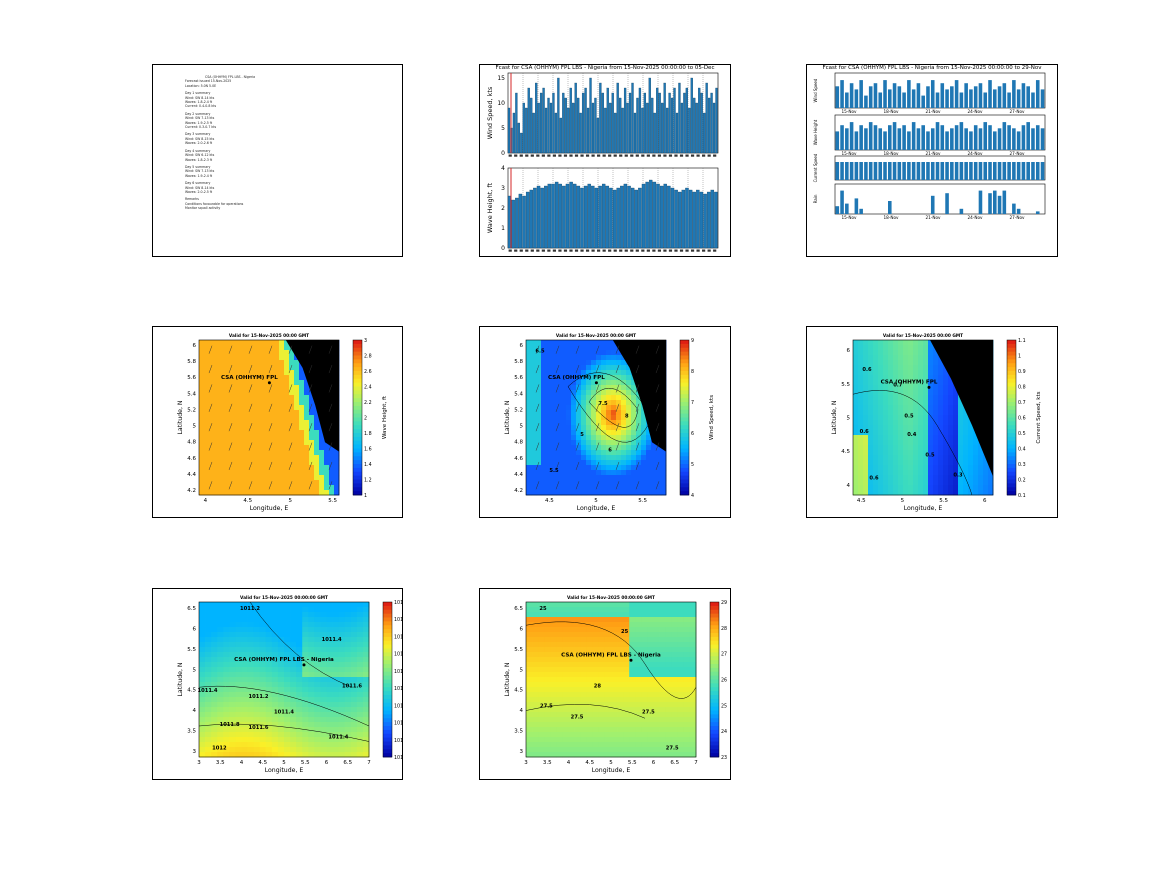 Image resolution: width=1167 pixels, height=875 pixels. Describe the element at coordinates (490, 112) in the screenshot. I see `y-axis-label: Wind Speed, kts` at that location.